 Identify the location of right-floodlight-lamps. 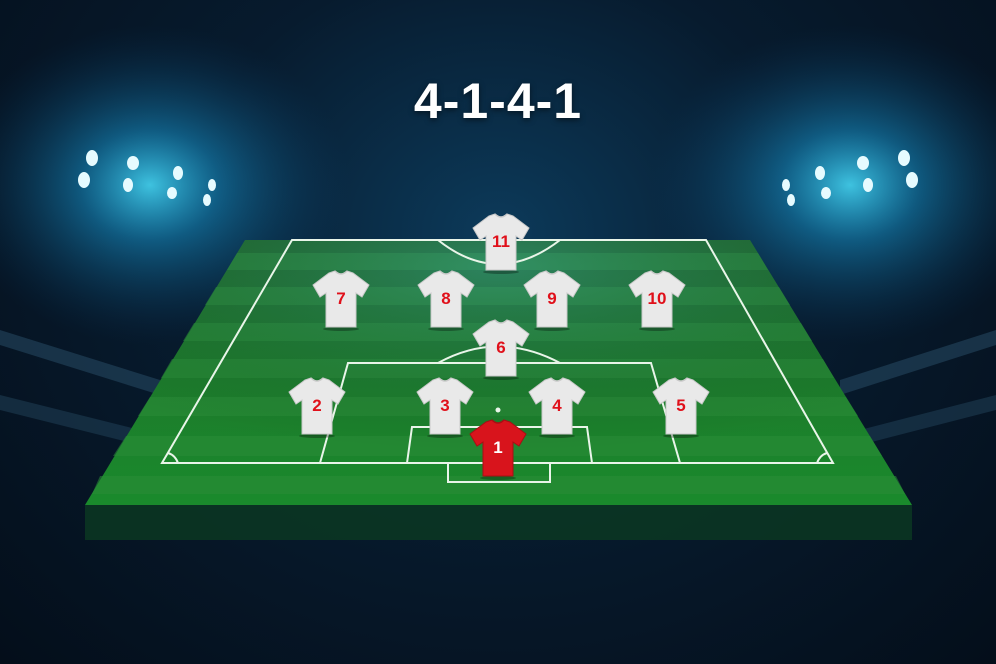
(850, 178).